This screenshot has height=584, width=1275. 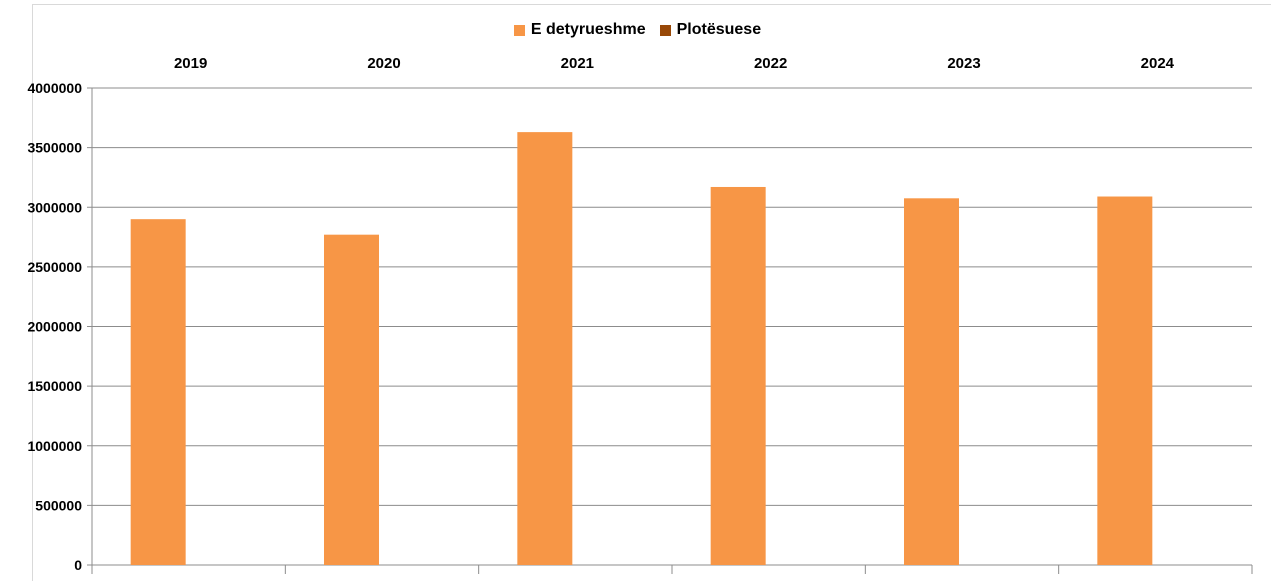 I want to click on y-tick-label-8: 4000000, so click(x=54, y=88).